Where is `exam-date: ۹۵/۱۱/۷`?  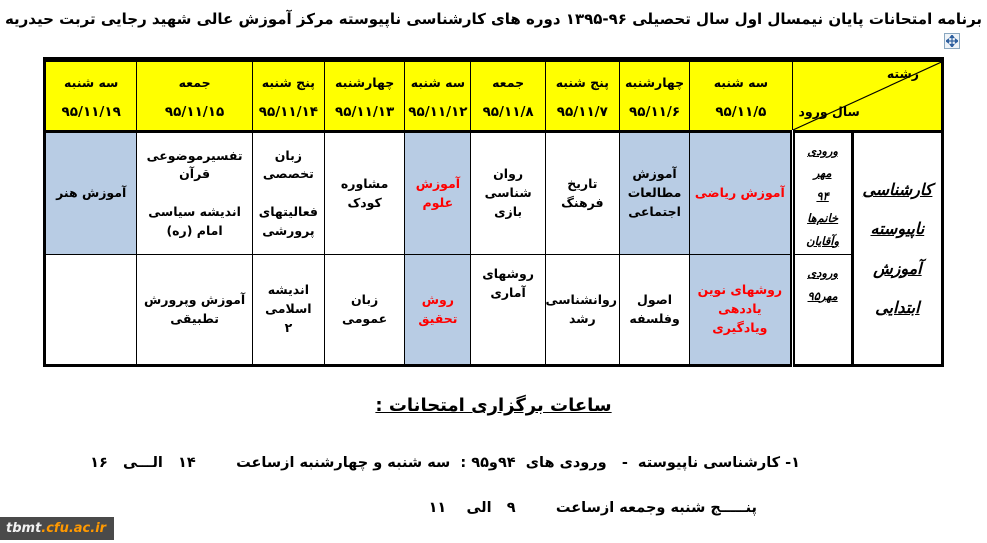
exam-date: ۹۵/۱۱/۷ is located at coordinates (582, 111).